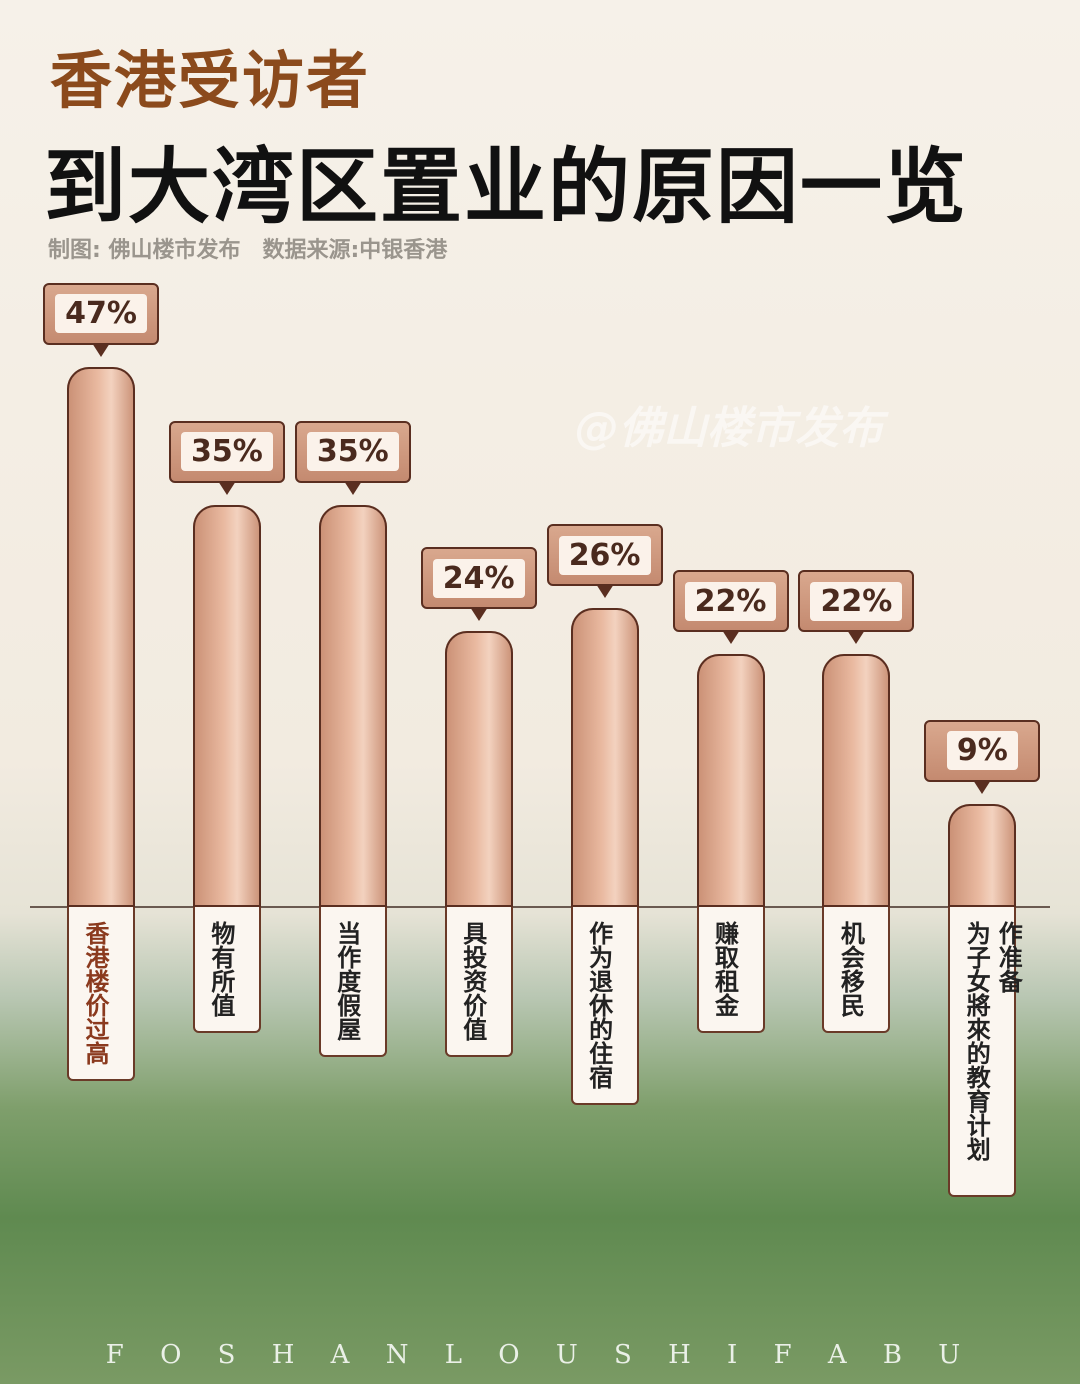 This screenshot has width=1080, height=1384. I want to click on category-label: 机会移民, so click(856, 970).